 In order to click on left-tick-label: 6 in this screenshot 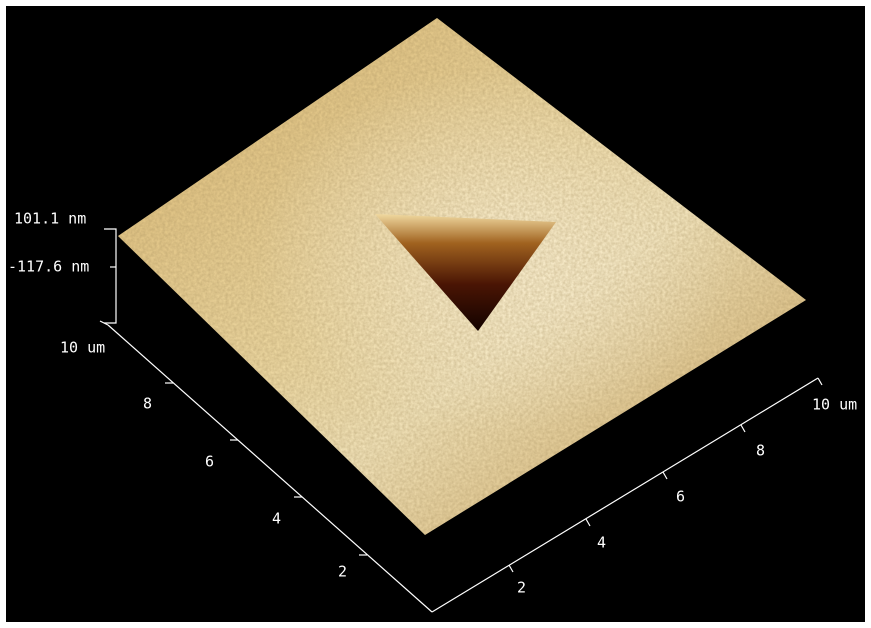, I will do `click(209, 462)`.